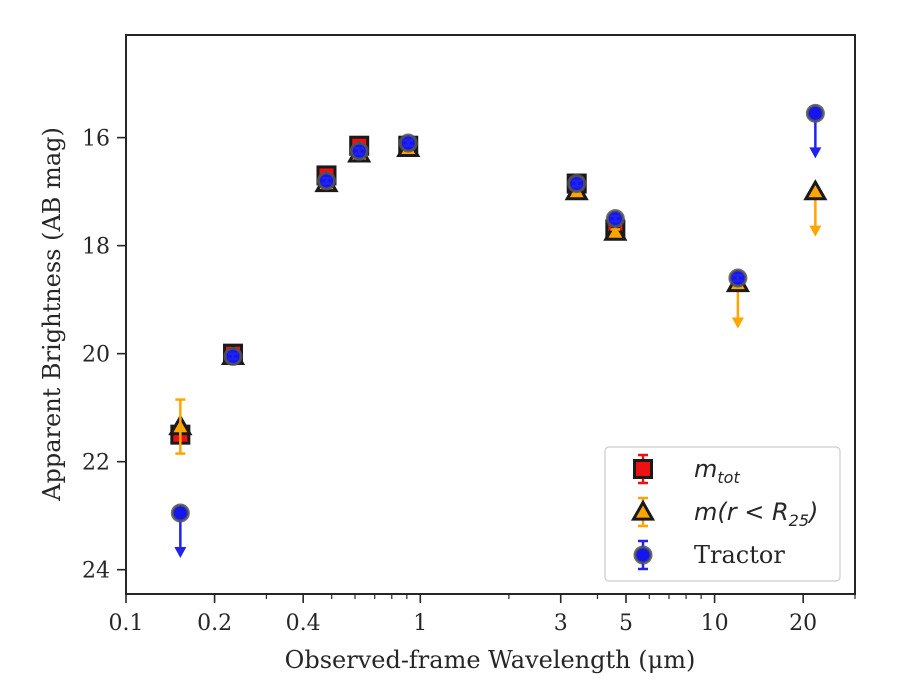  Describe the element at coordinates (420, 623) in the screenshot. I see `x-tick-label: 1` at that location.